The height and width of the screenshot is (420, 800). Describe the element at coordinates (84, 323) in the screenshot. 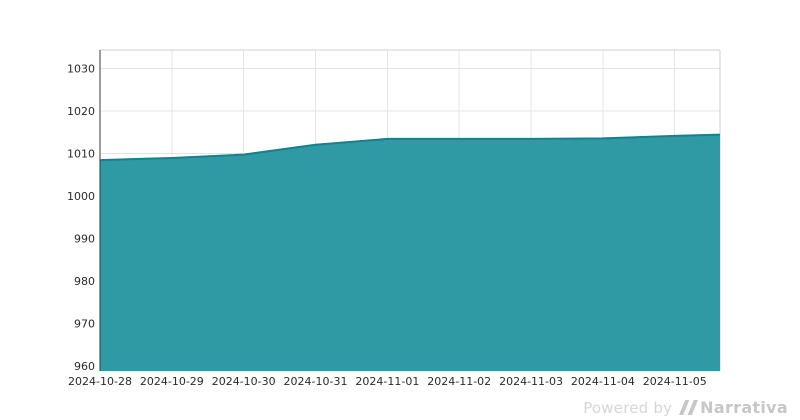

I see `y-tick-label: 970` at that location.